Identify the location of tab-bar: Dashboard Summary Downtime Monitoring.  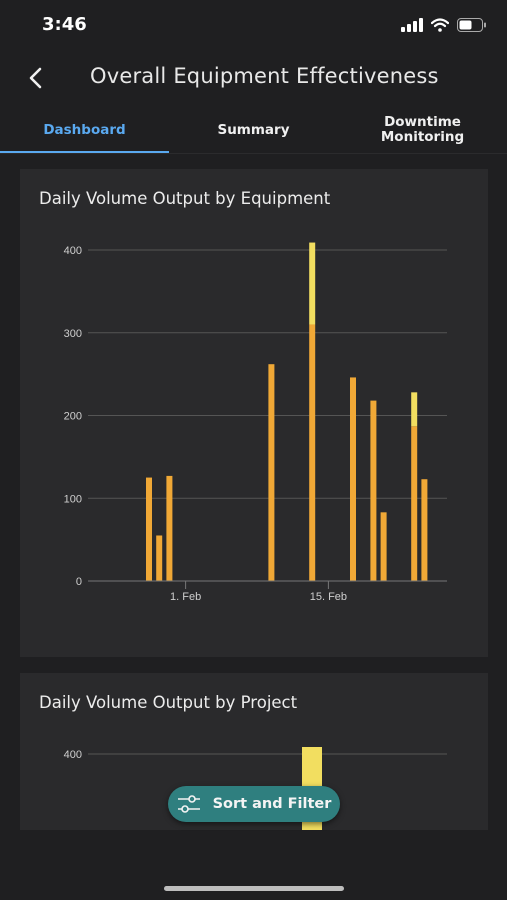
(253, 130).